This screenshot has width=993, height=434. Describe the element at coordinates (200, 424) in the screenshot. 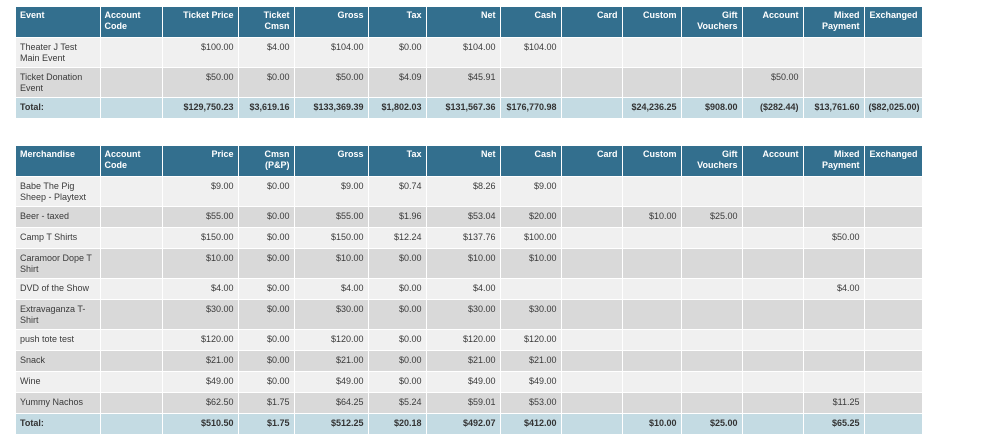

I see `total-price: $510.50` at that location.